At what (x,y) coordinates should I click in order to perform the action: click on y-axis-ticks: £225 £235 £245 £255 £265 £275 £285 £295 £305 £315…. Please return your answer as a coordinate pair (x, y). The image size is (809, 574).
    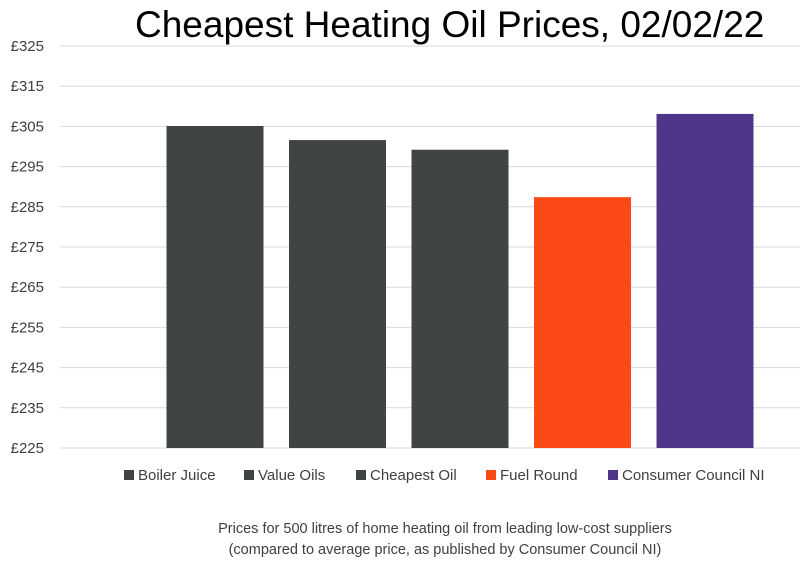
    Looking at the image, I should click on (27, 247).